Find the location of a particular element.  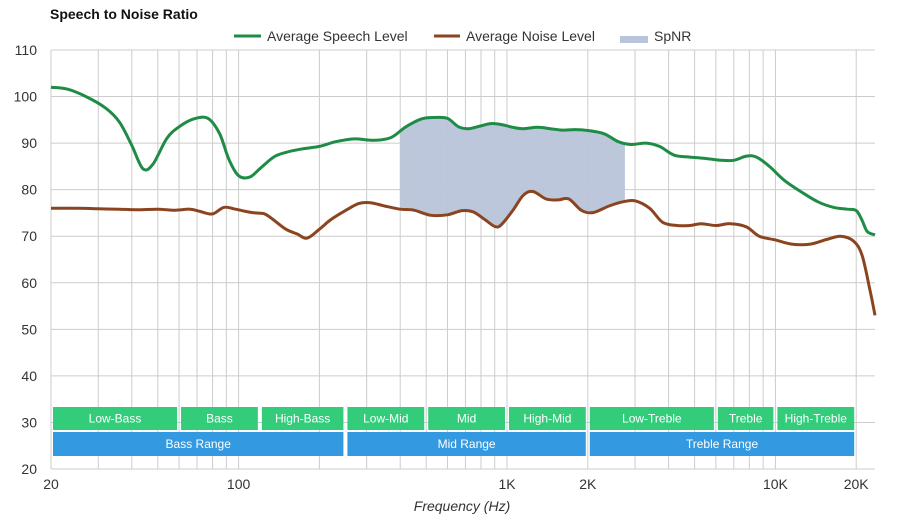

y-tick-label: 50 is located at coordinates (29, 329).